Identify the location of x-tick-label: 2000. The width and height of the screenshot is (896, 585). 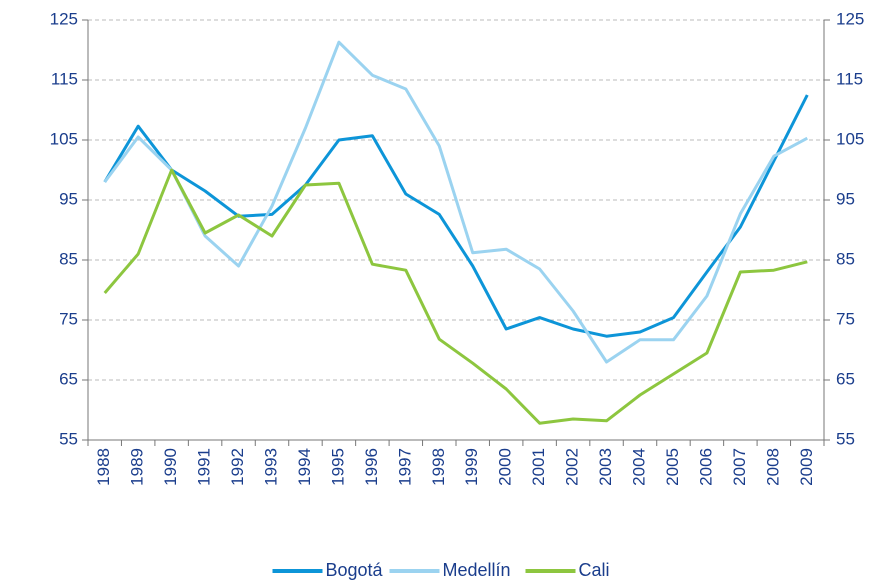
(505, 467).